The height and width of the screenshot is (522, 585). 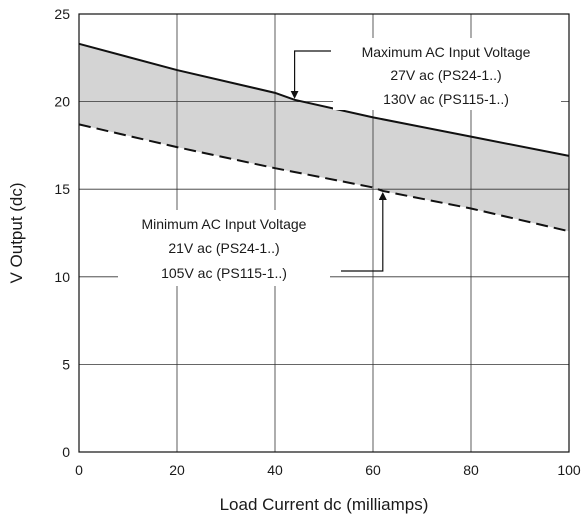 What do you see at coordinates (471, 470) in the screenshot?
I see `x-tick-label: 80` at bounding box center [471, 470].